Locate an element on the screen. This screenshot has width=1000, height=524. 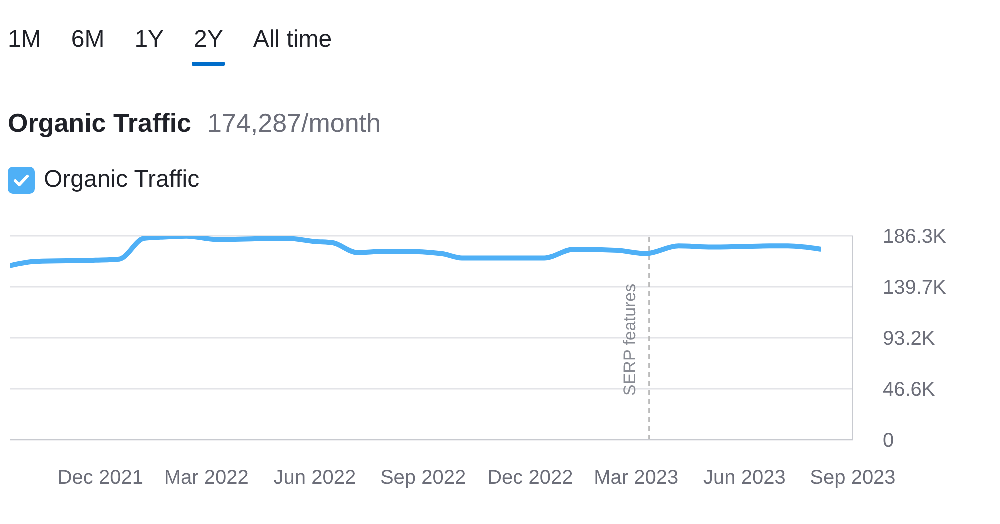
x-tick-label: Mar 2023 is located at coordinates (636, 478).